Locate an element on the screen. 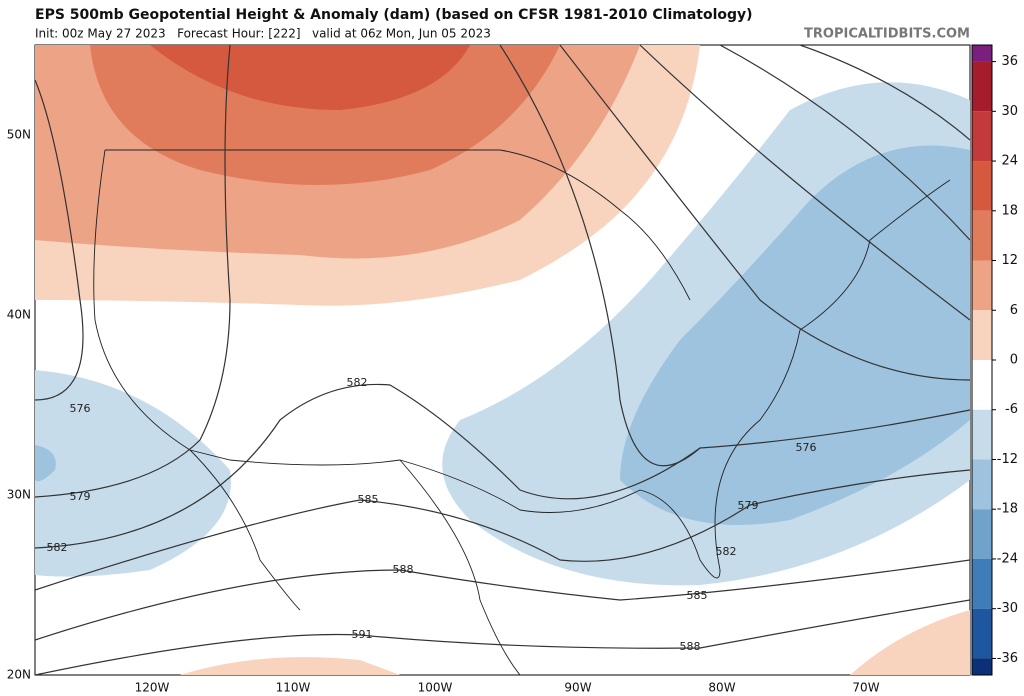  colorbar-label: 30 is located at coordinates (1009, 111).